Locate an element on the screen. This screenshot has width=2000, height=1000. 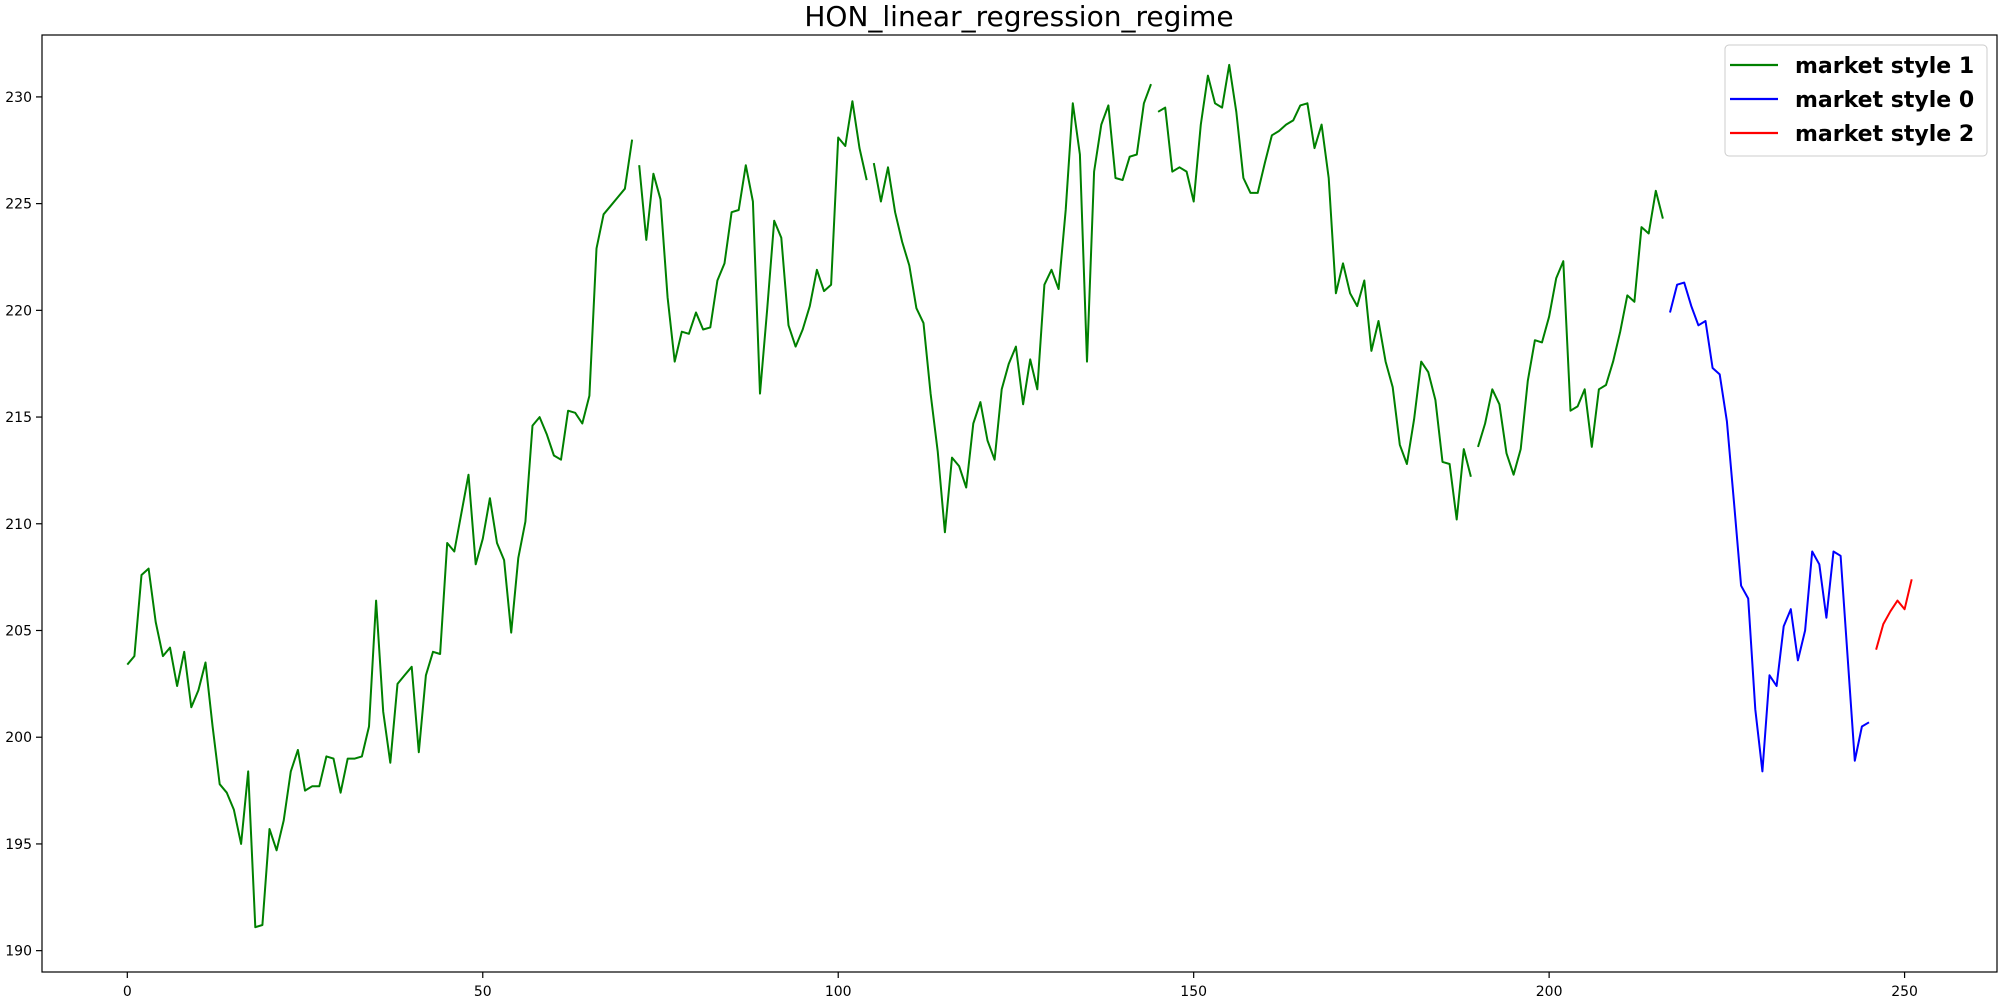
x-tick-label: 100 is located at coordinates (838, 992).